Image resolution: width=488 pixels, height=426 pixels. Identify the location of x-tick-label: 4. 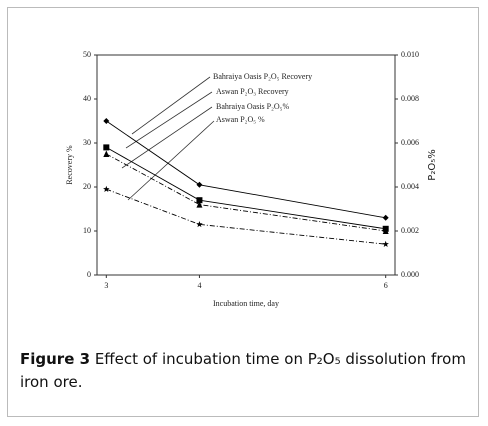
(199, 285).